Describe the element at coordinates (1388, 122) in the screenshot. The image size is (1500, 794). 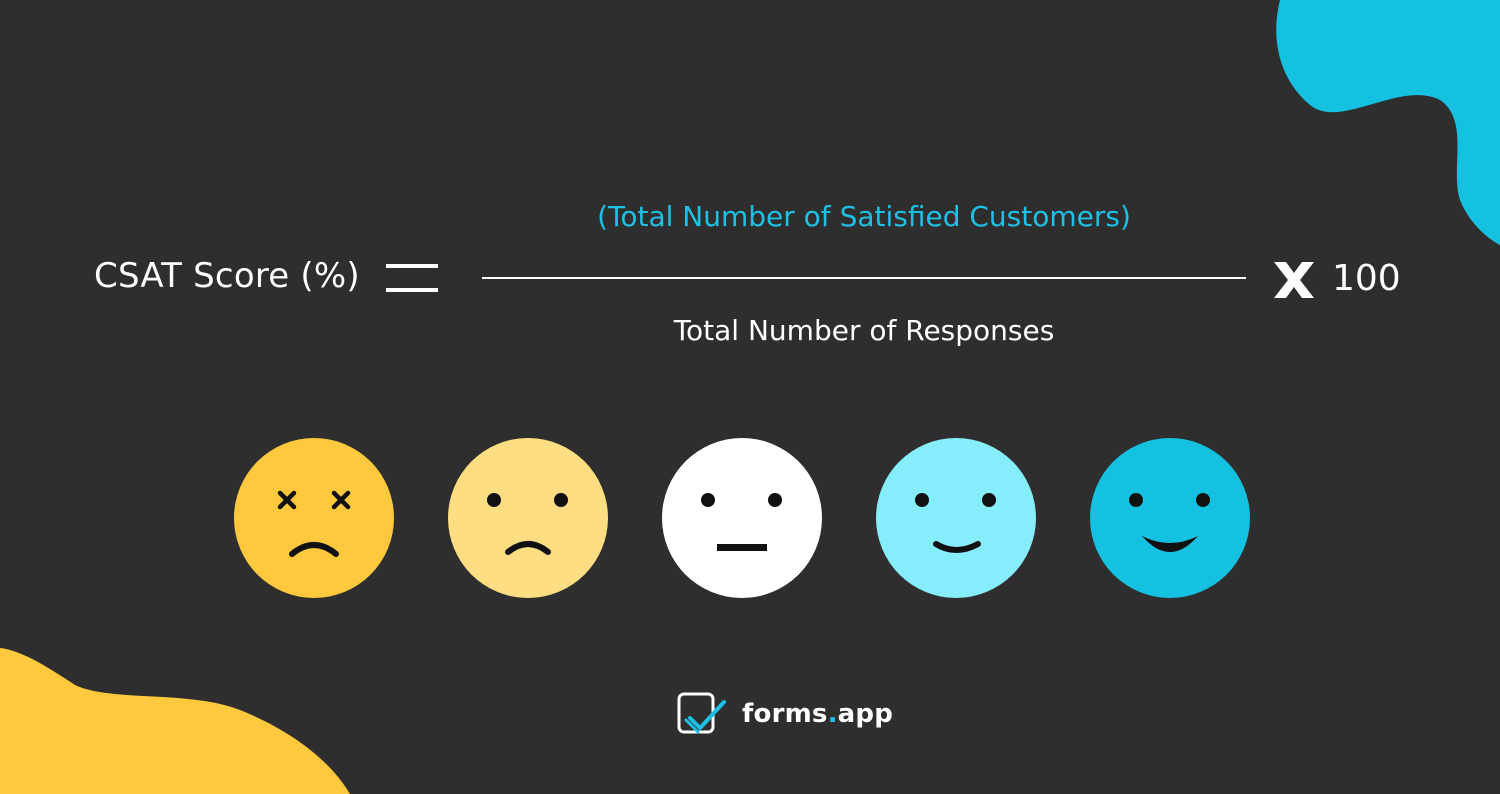
I see `decorative-blob-top-right` at that location.